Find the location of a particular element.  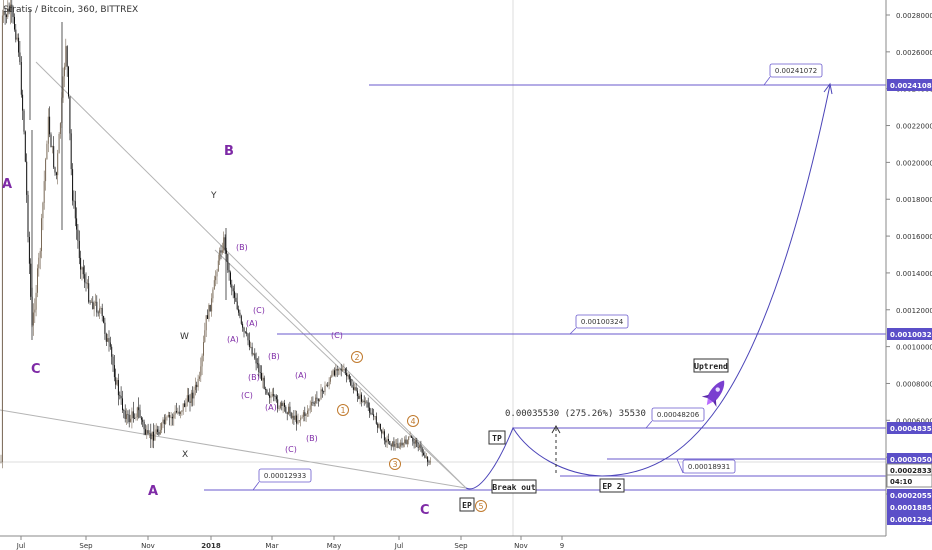

wave-count-circles: 1 2 3 4 5 is located at coordinates (412, 431).